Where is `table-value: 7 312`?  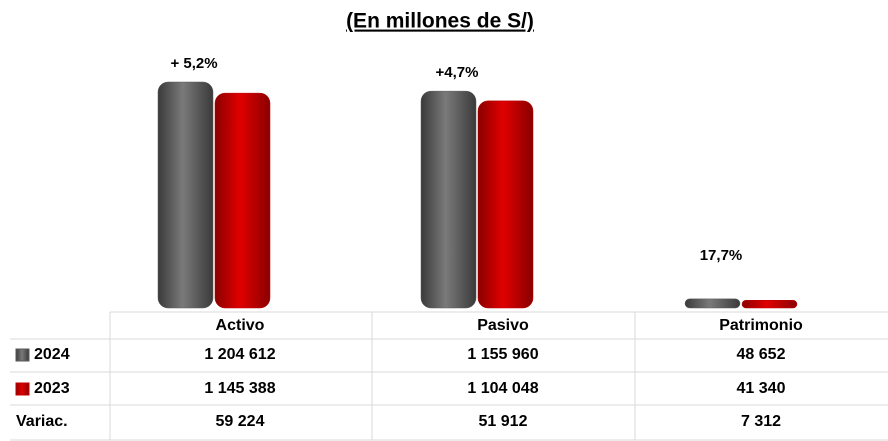
table-value: 7 312 is located at coordinates (761, 421).